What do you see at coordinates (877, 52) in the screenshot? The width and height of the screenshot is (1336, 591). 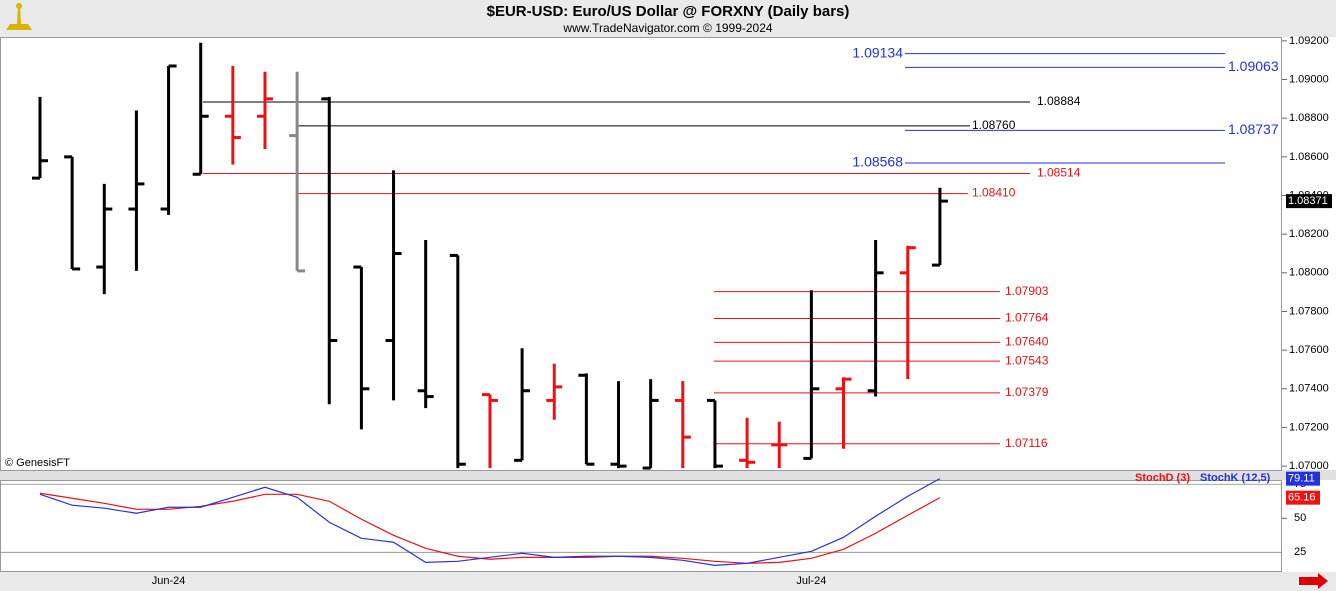 I see `level-label: 1.09134` at bounding box center [877, 52].